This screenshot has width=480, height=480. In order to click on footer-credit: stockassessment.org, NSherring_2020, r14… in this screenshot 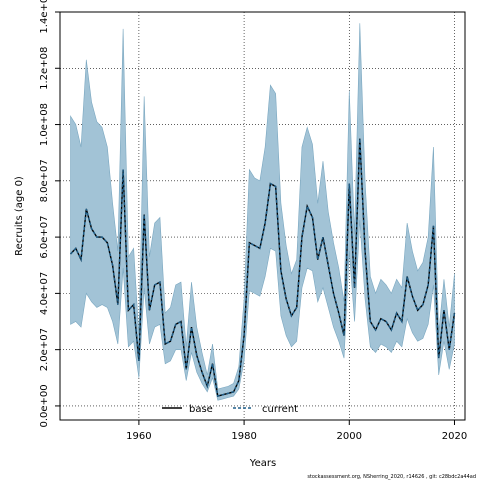, I will do `click(391, 477)`.